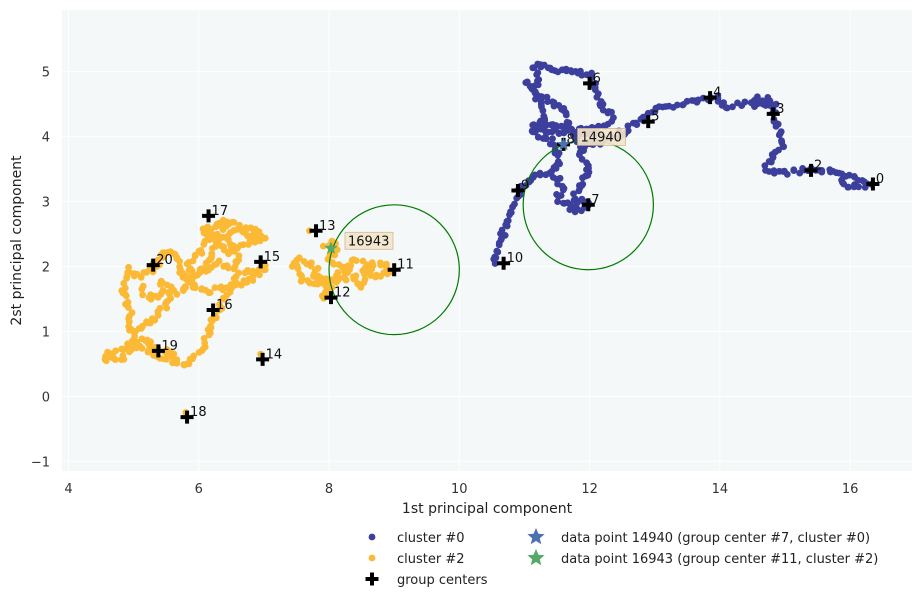 This screenshot has height=602, width=923. What do you see at coordinates (720, 489) in the screenshot?
I see `x-tick-label: 14` at bounding box center [720, 489].